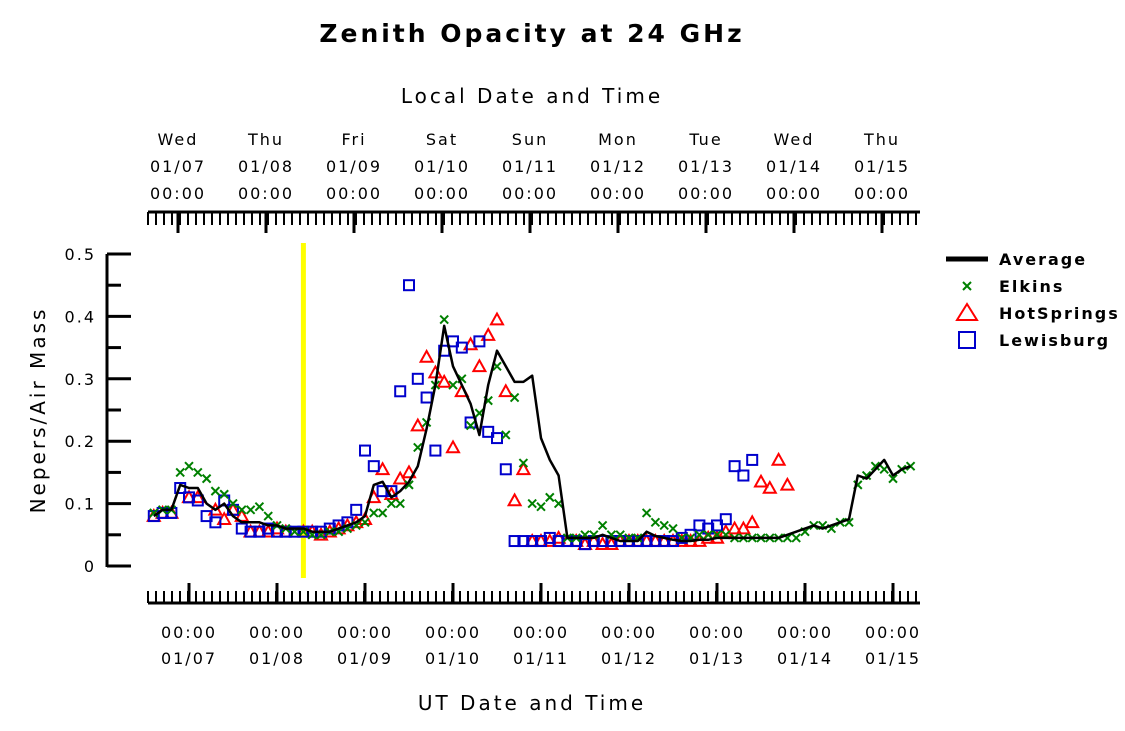  Describe the element at coordinates (532, 703) in the screenshot. I see `x-axis-label: UT Date and Time` at that location.